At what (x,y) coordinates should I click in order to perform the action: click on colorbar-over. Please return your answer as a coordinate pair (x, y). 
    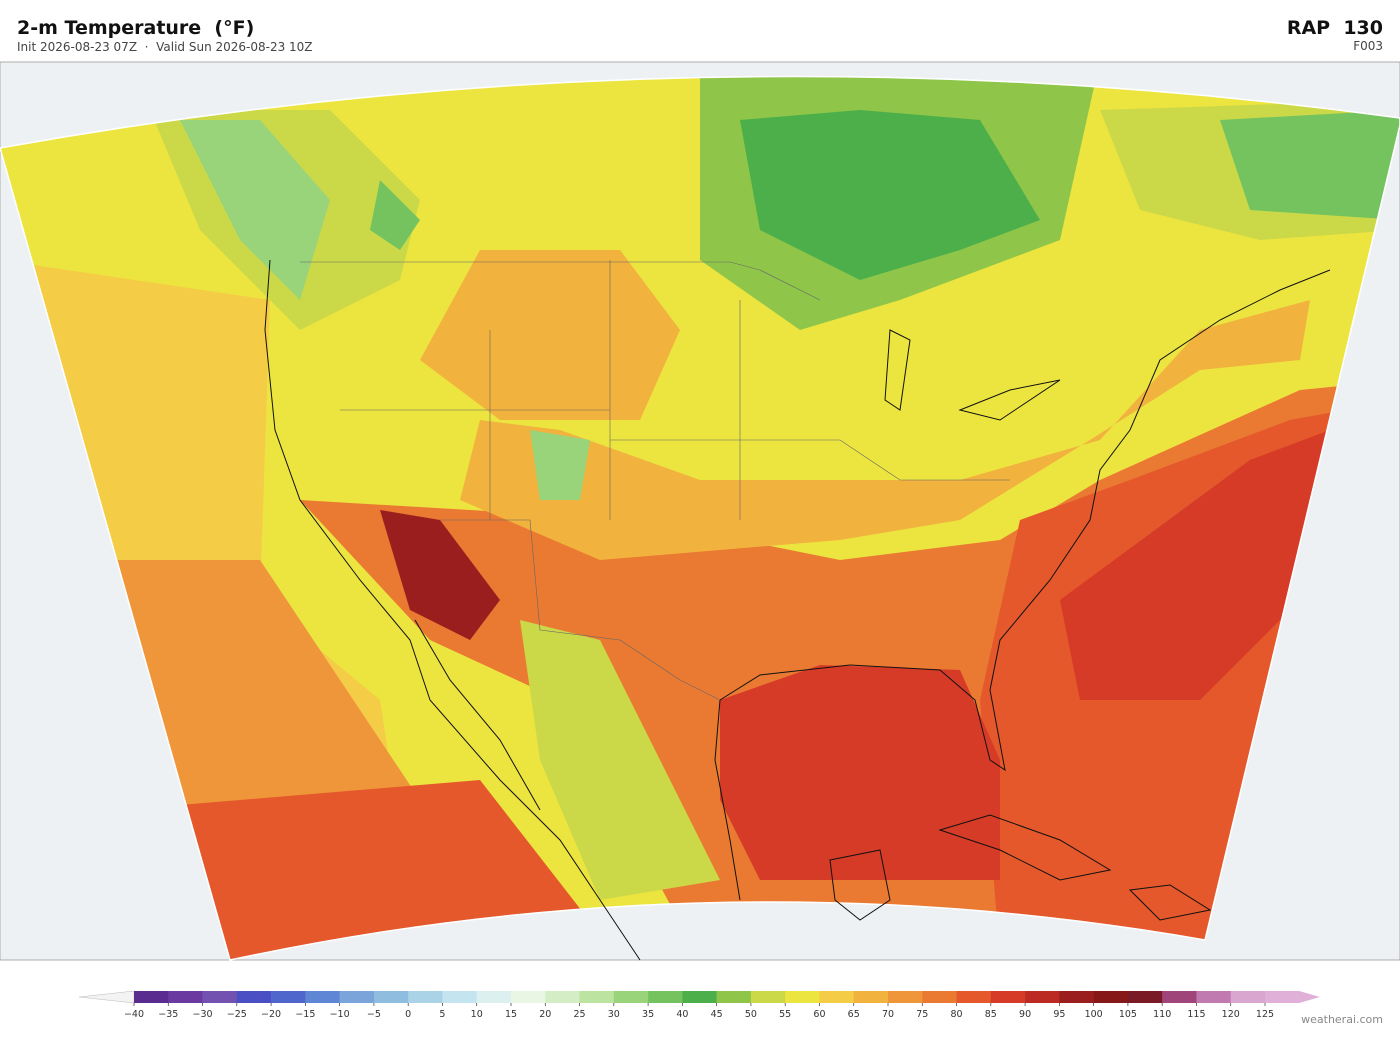
    Looking at the image, I should click on (1292, 997).